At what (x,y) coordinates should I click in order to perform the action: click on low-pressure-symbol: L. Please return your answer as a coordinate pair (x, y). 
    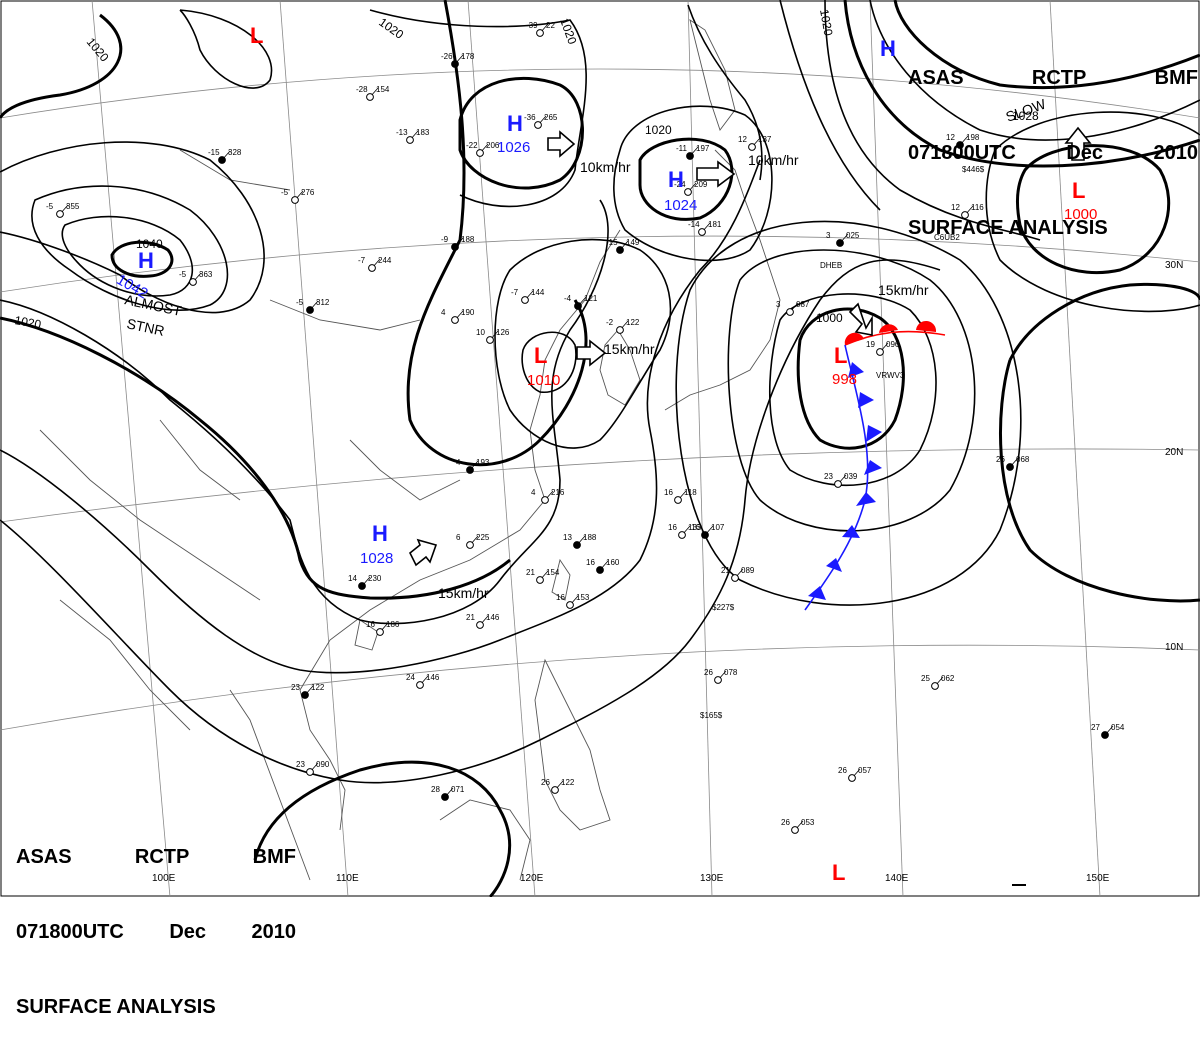
    Looking at the image, I should click on (1078, 190).